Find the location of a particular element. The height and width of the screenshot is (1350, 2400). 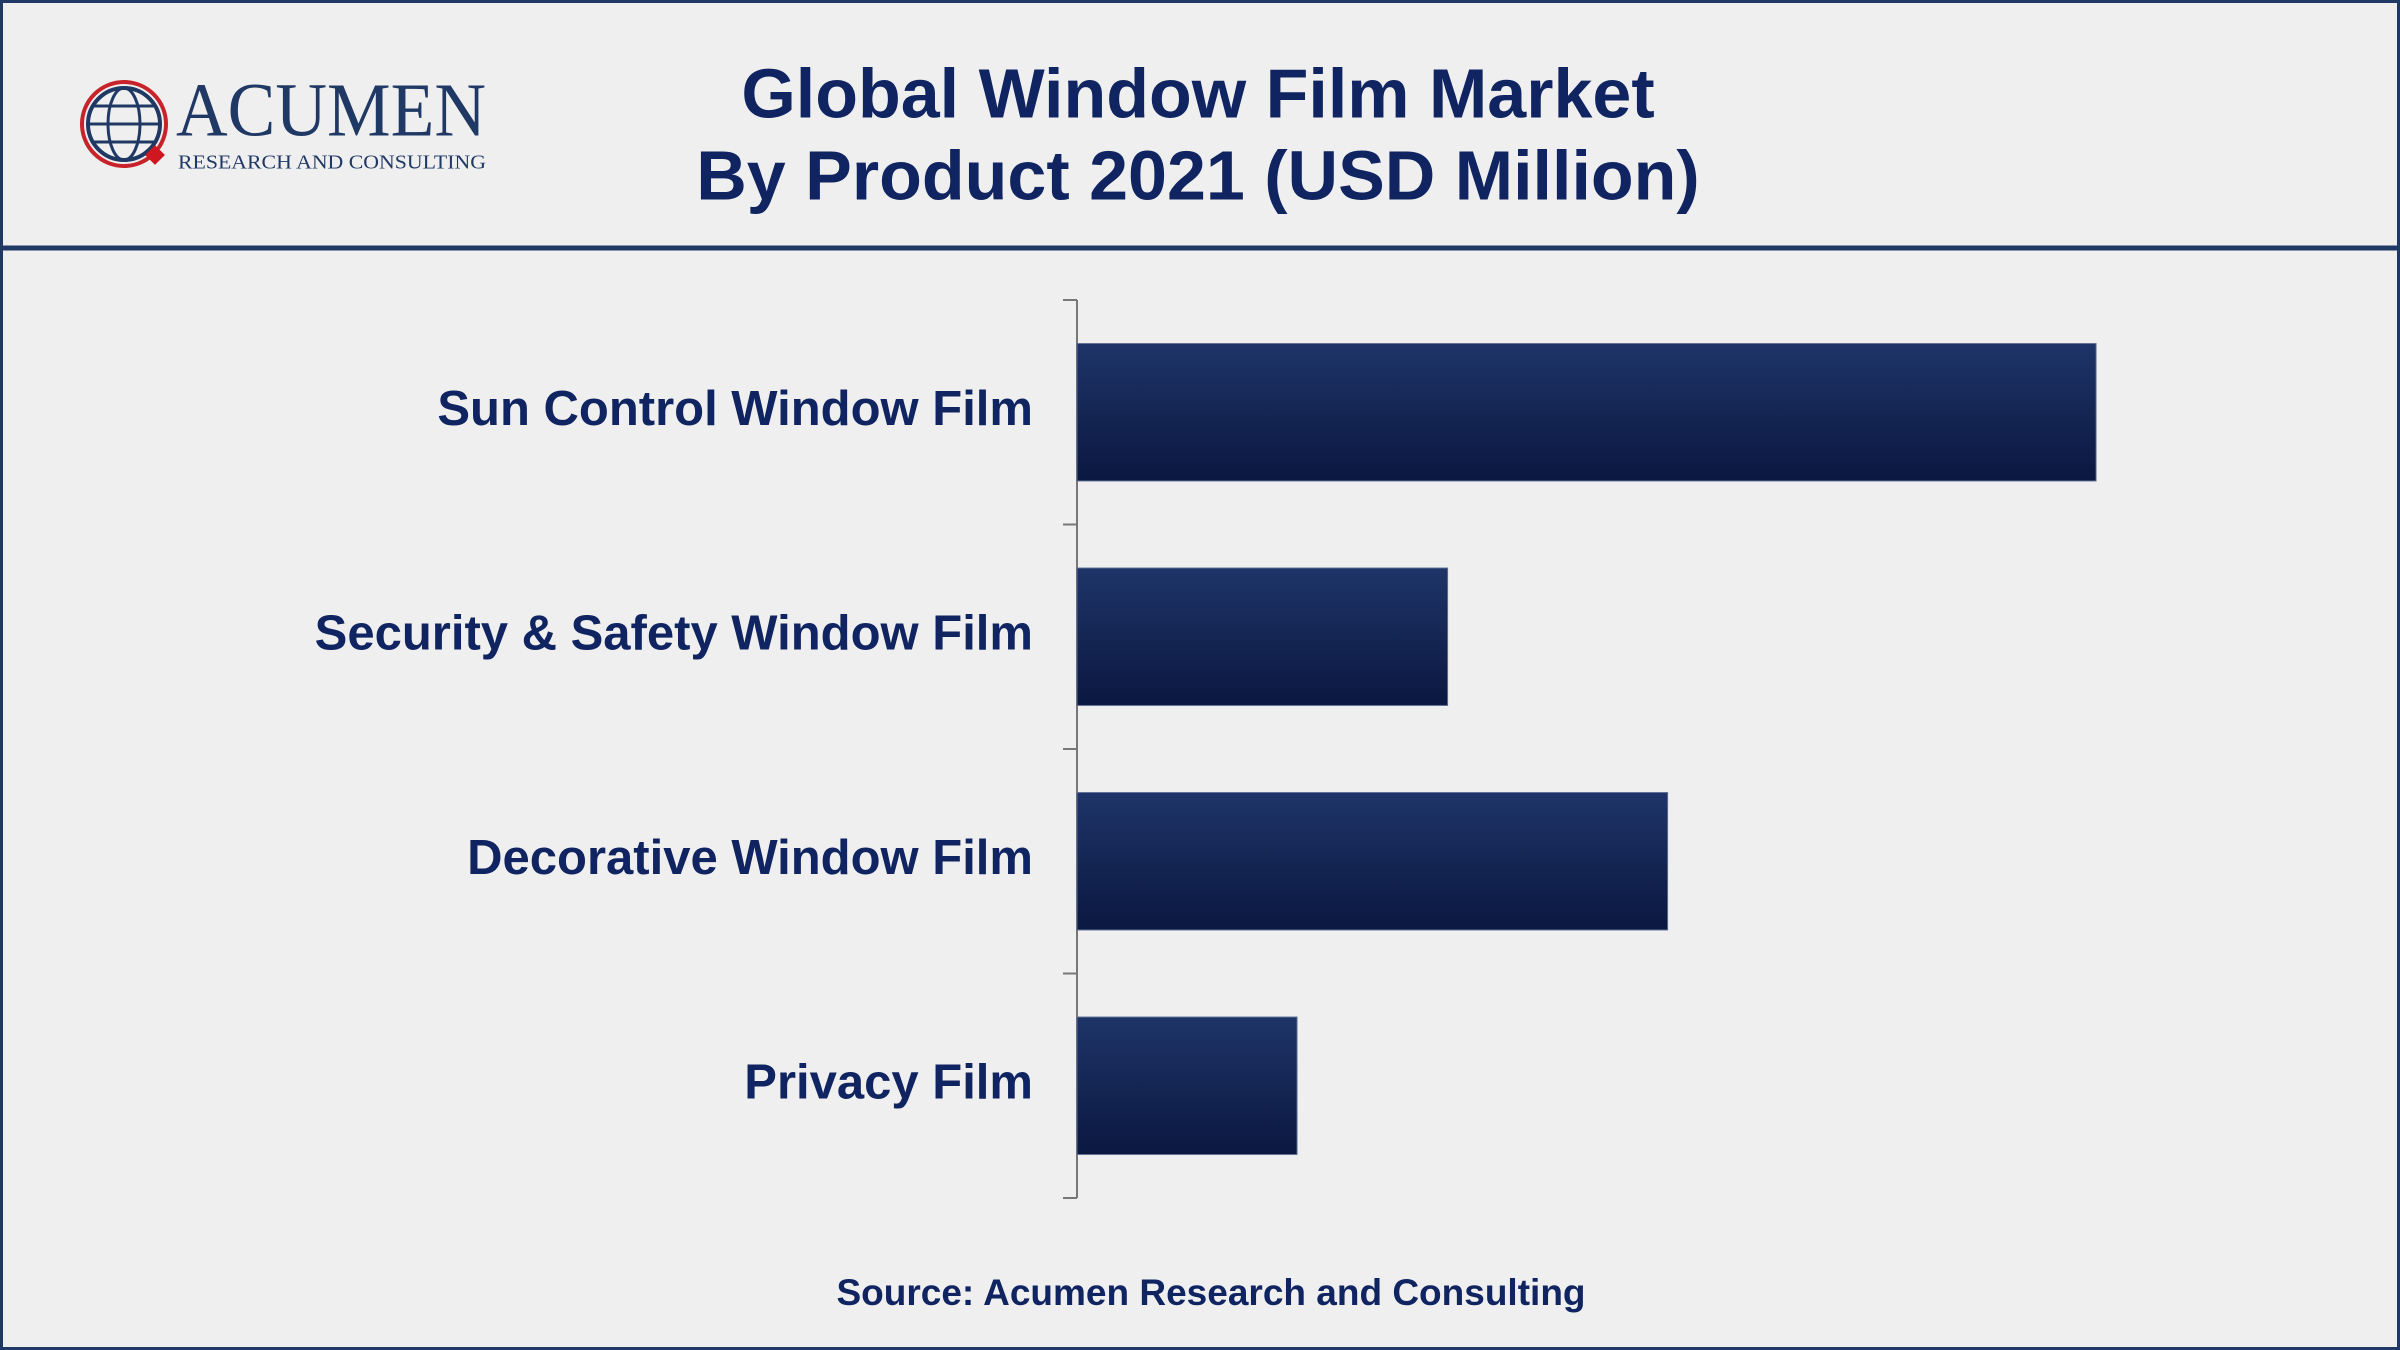

chart-title: Global Window Film Market is located at coordinates (1197, 93).